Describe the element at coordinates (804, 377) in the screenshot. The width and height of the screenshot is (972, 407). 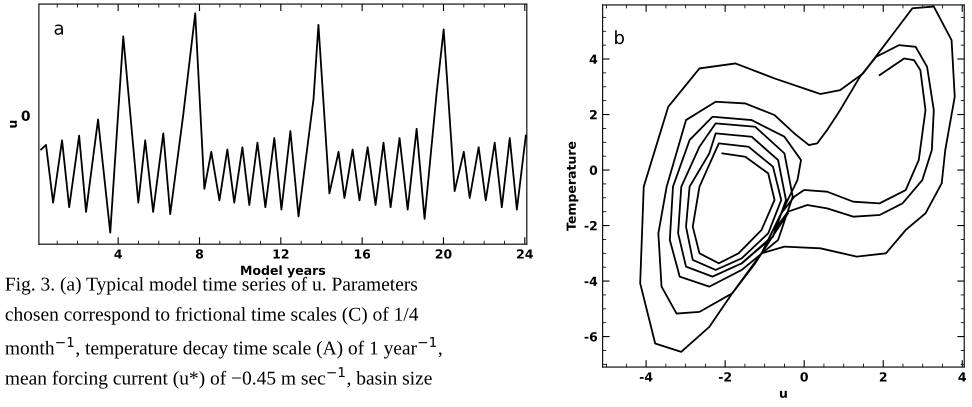
I see `x-tick-label: 0` at that location.